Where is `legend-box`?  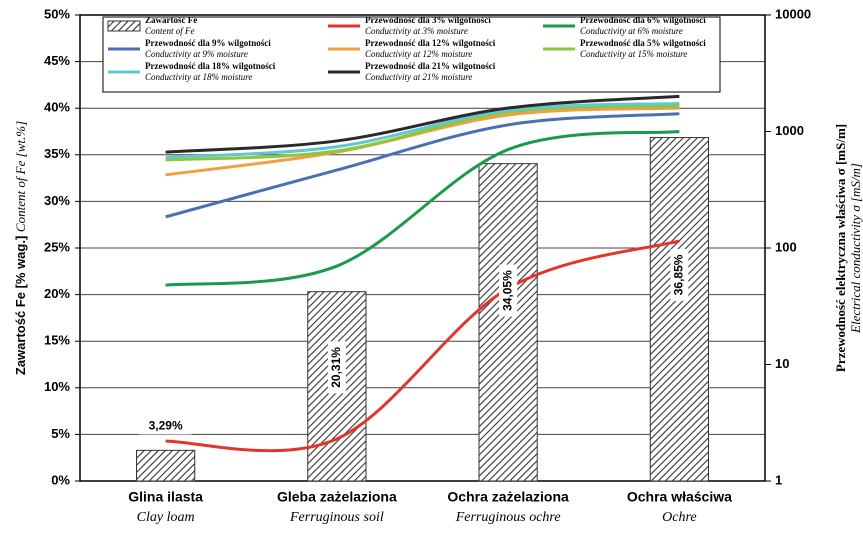 legend-box is located at coordinates (411, 54).